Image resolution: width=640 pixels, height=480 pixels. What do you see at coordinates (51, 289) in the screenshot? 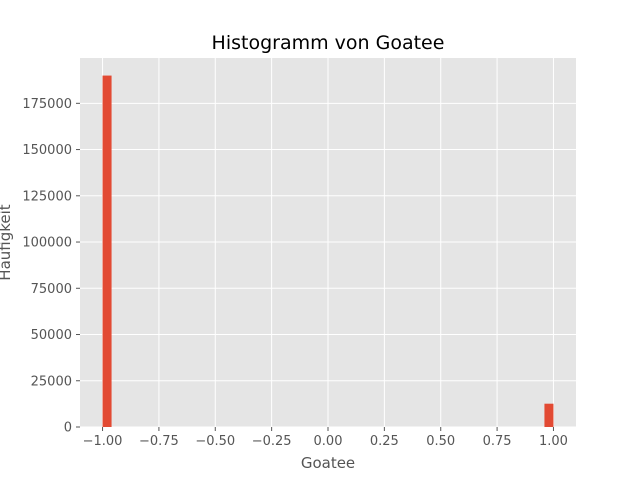
I see `y-tick-label: 75000` at bounding box center [51, 289].